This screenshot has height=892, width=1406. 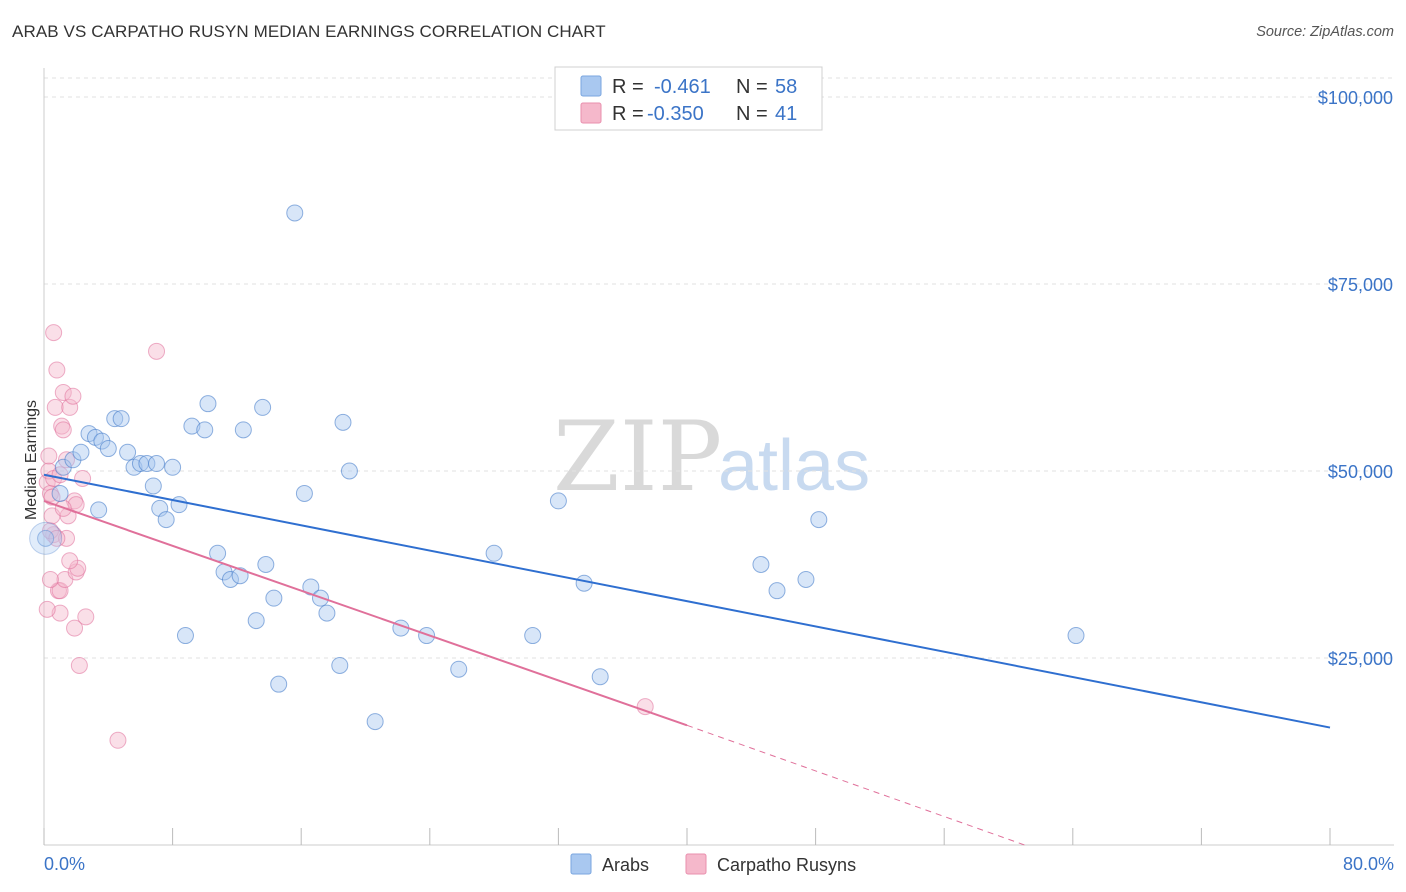 I want to click on legend-swatch-carpatho, so click(x=591, y=113).